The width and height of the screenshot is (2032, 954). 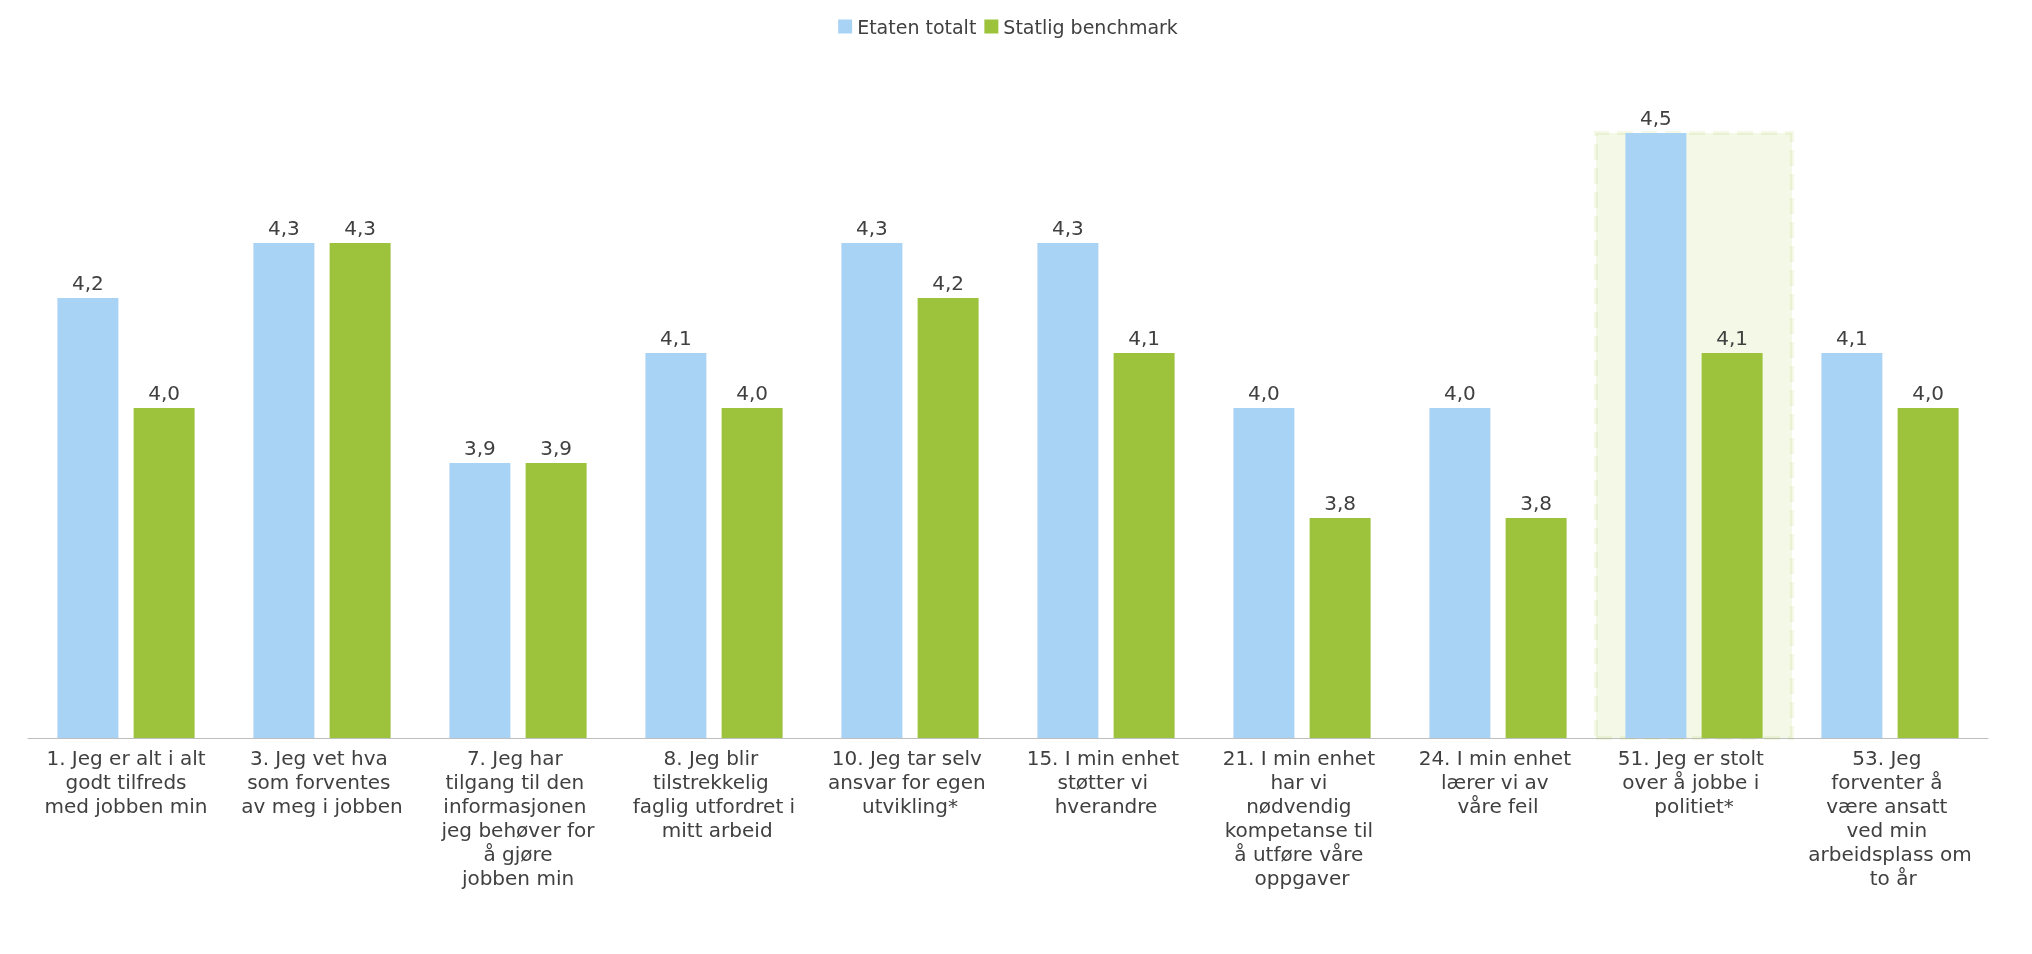 I want to click on x-tick-label: 21. I min enhet har vi nødvendig kompetanse til å utføre våre oppgaver, so click(x=1302, y=818).